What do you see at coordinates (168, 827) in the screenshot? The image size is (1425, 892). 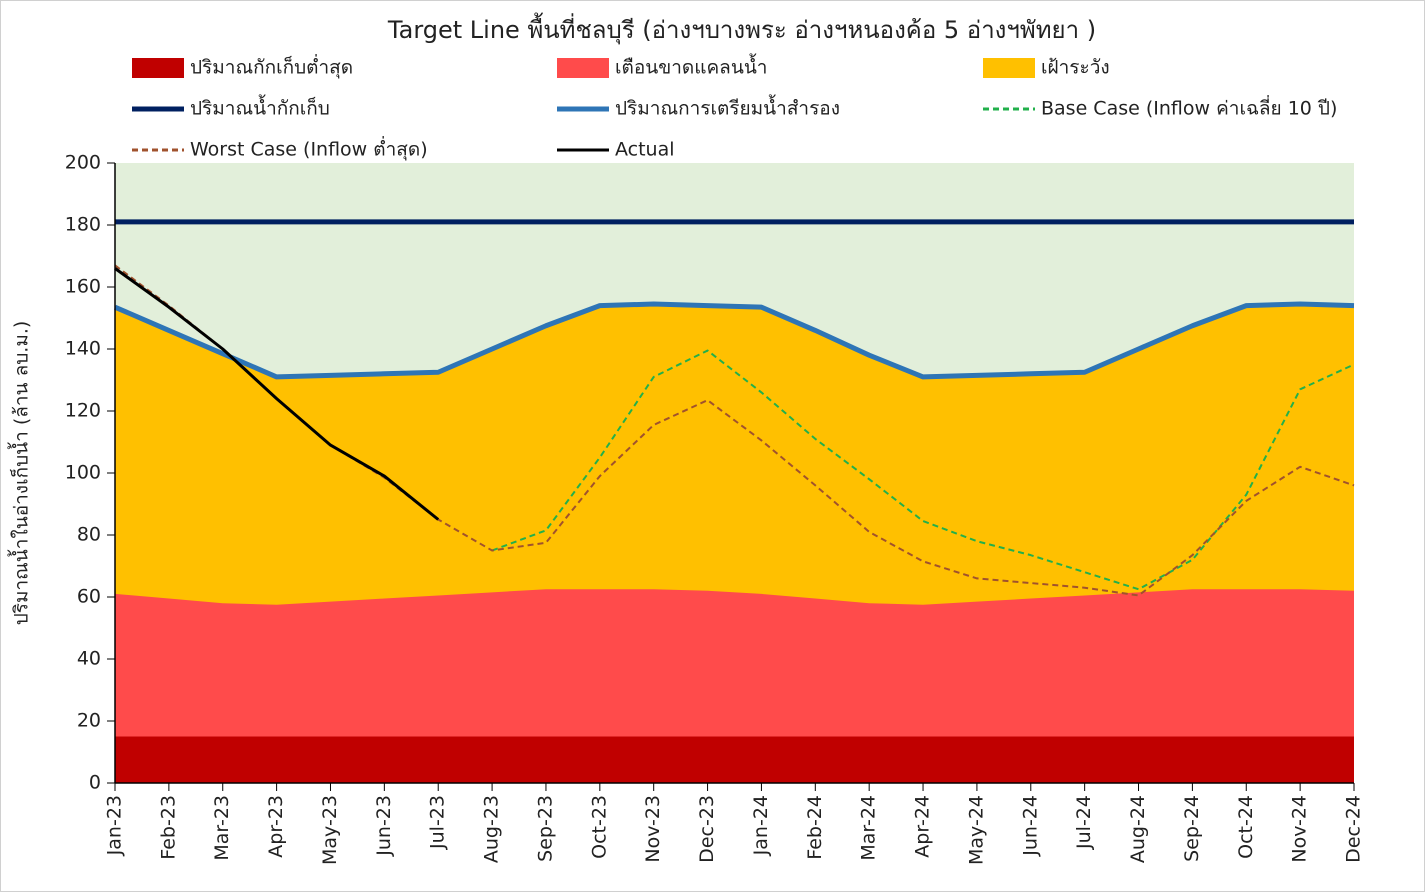 I see `x-tick-label: Feb-23` at bounding box center [168, 827].